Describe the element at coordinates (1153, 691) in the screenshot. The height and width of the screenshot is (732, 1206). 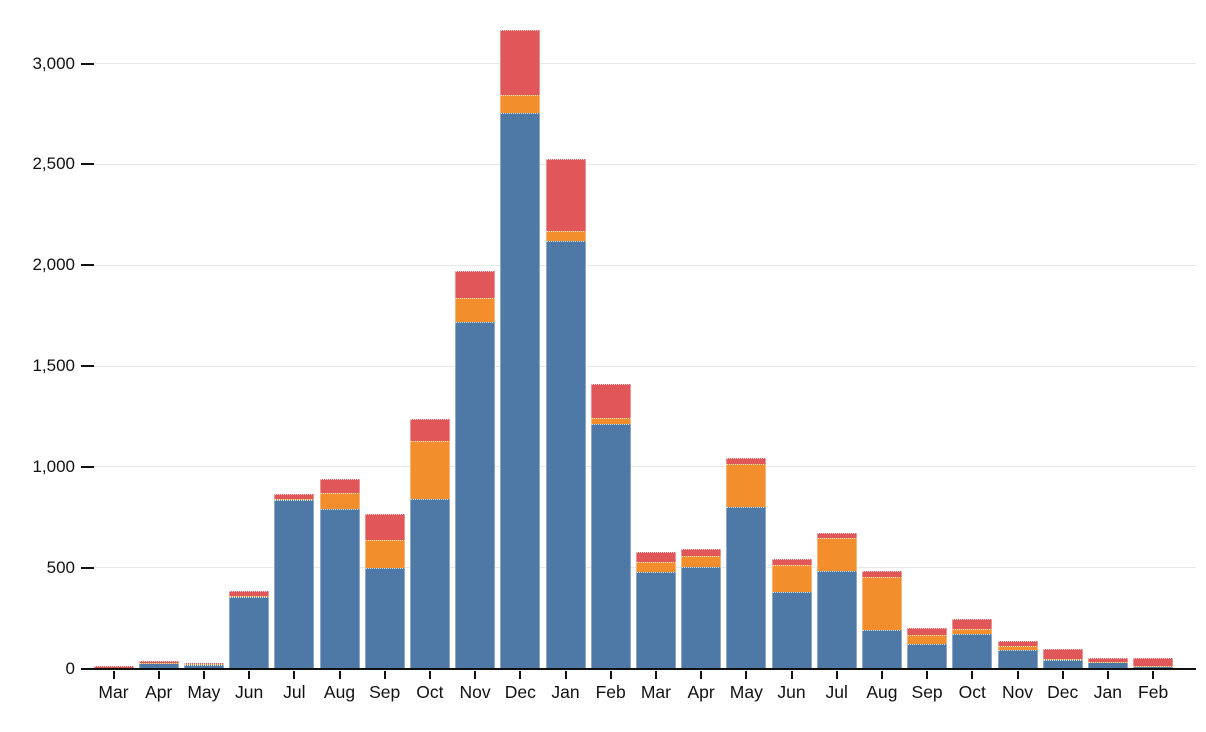
I see `x-axis-month-label: Feb` at that location.